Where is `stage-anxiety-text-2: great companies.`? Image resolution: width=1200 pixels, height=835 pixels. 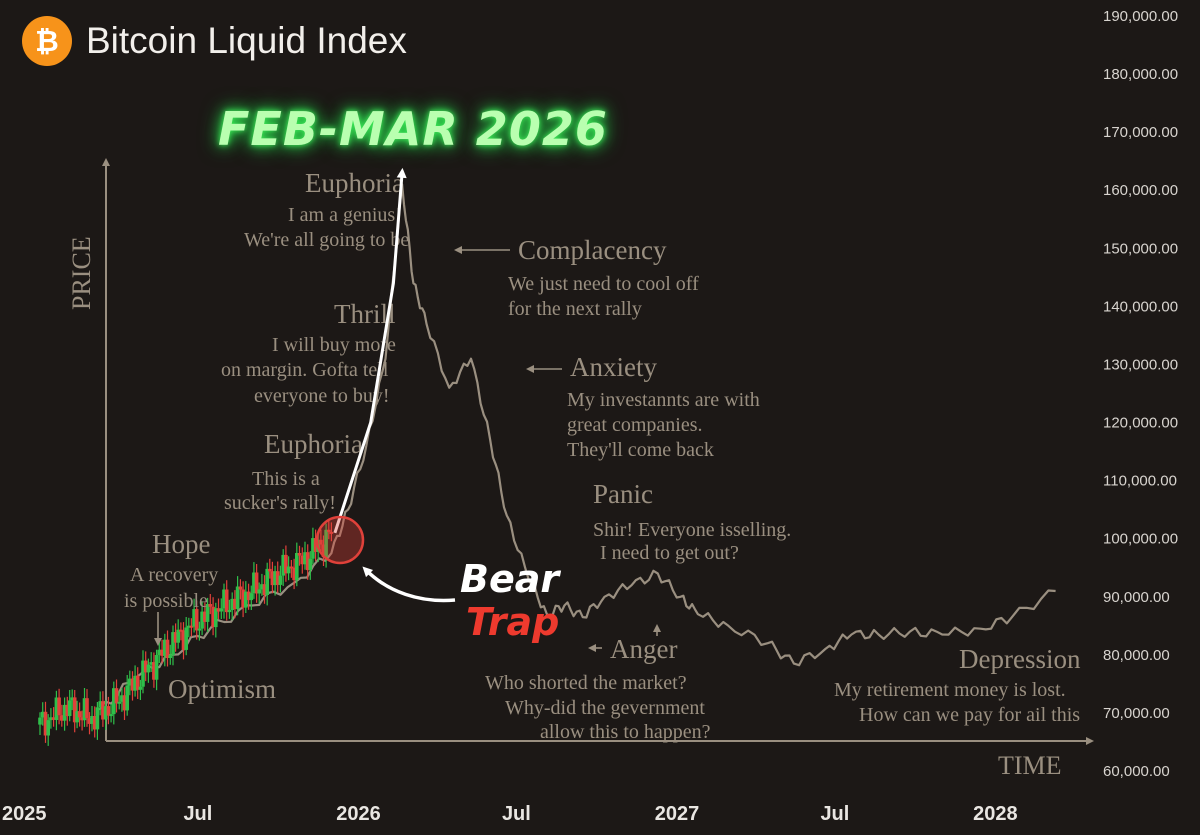
stage-anxiety-text-2: great companies. is located at coordinates (635, 425).